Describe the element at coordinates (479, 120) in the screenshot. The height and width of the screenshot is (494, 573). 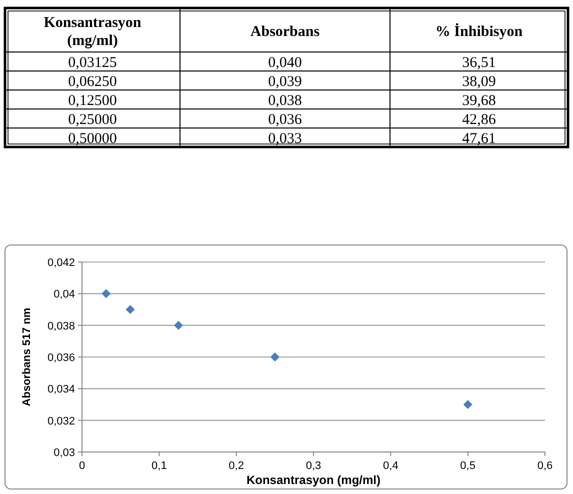
I see `data-label: 42,86` at that location.